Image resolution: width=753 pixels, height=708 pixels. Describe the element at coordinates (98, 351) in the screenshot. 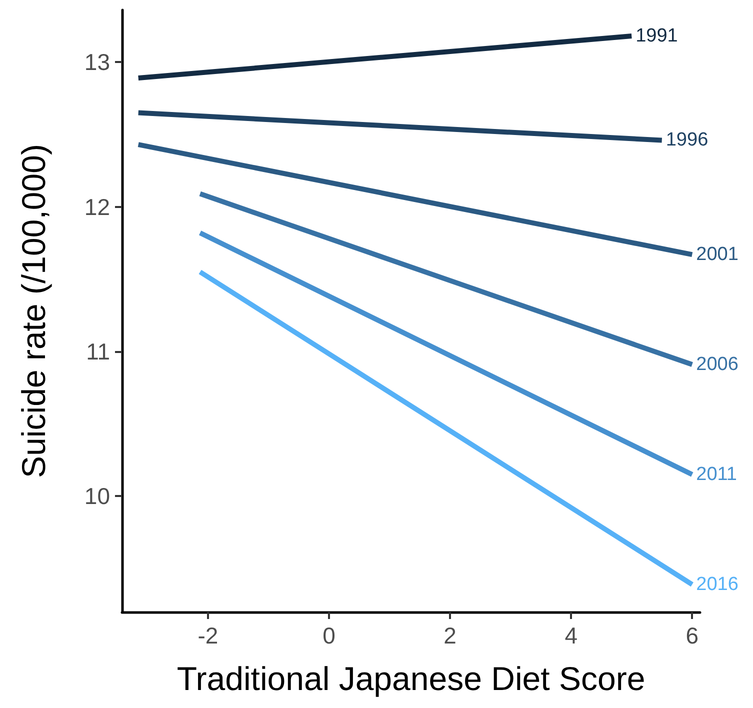

I see `y-tick-label: 11` at that location.